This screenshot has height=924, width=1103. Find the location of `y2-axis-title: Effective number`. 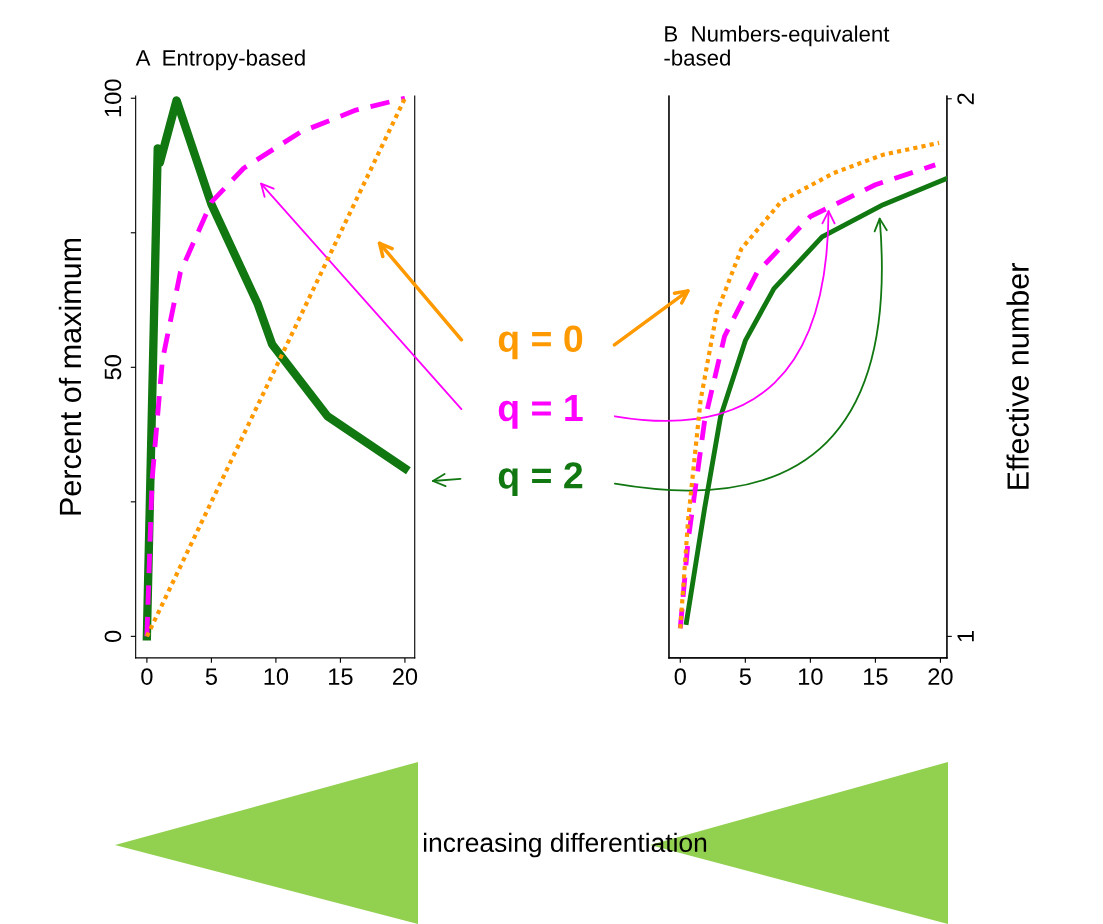

y2-axis-title: Effective number is located at coordinates (1017, 376).